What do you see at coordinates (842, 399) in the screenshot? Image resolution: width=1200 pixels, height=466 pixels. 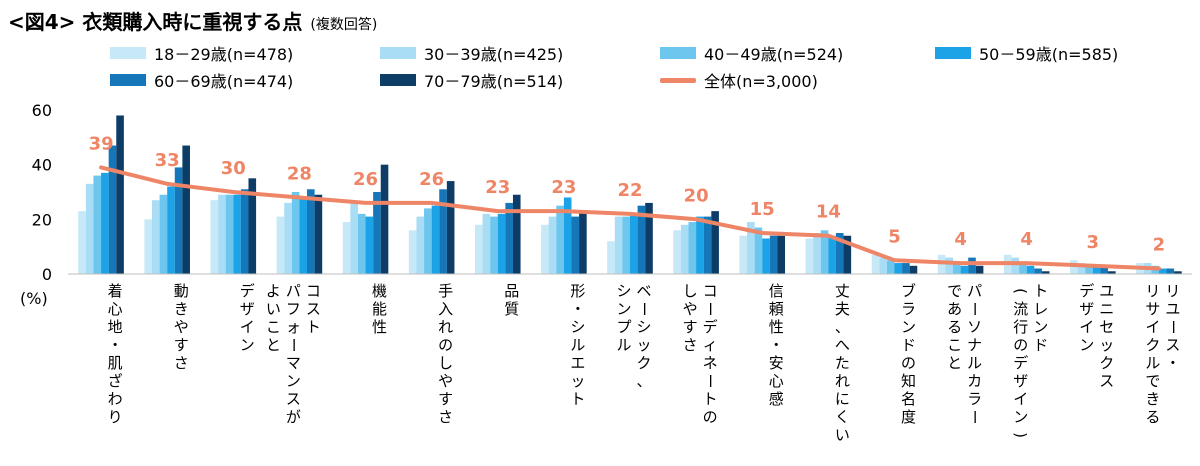 I see `svg-text: に` at bounding box center [842, 399].